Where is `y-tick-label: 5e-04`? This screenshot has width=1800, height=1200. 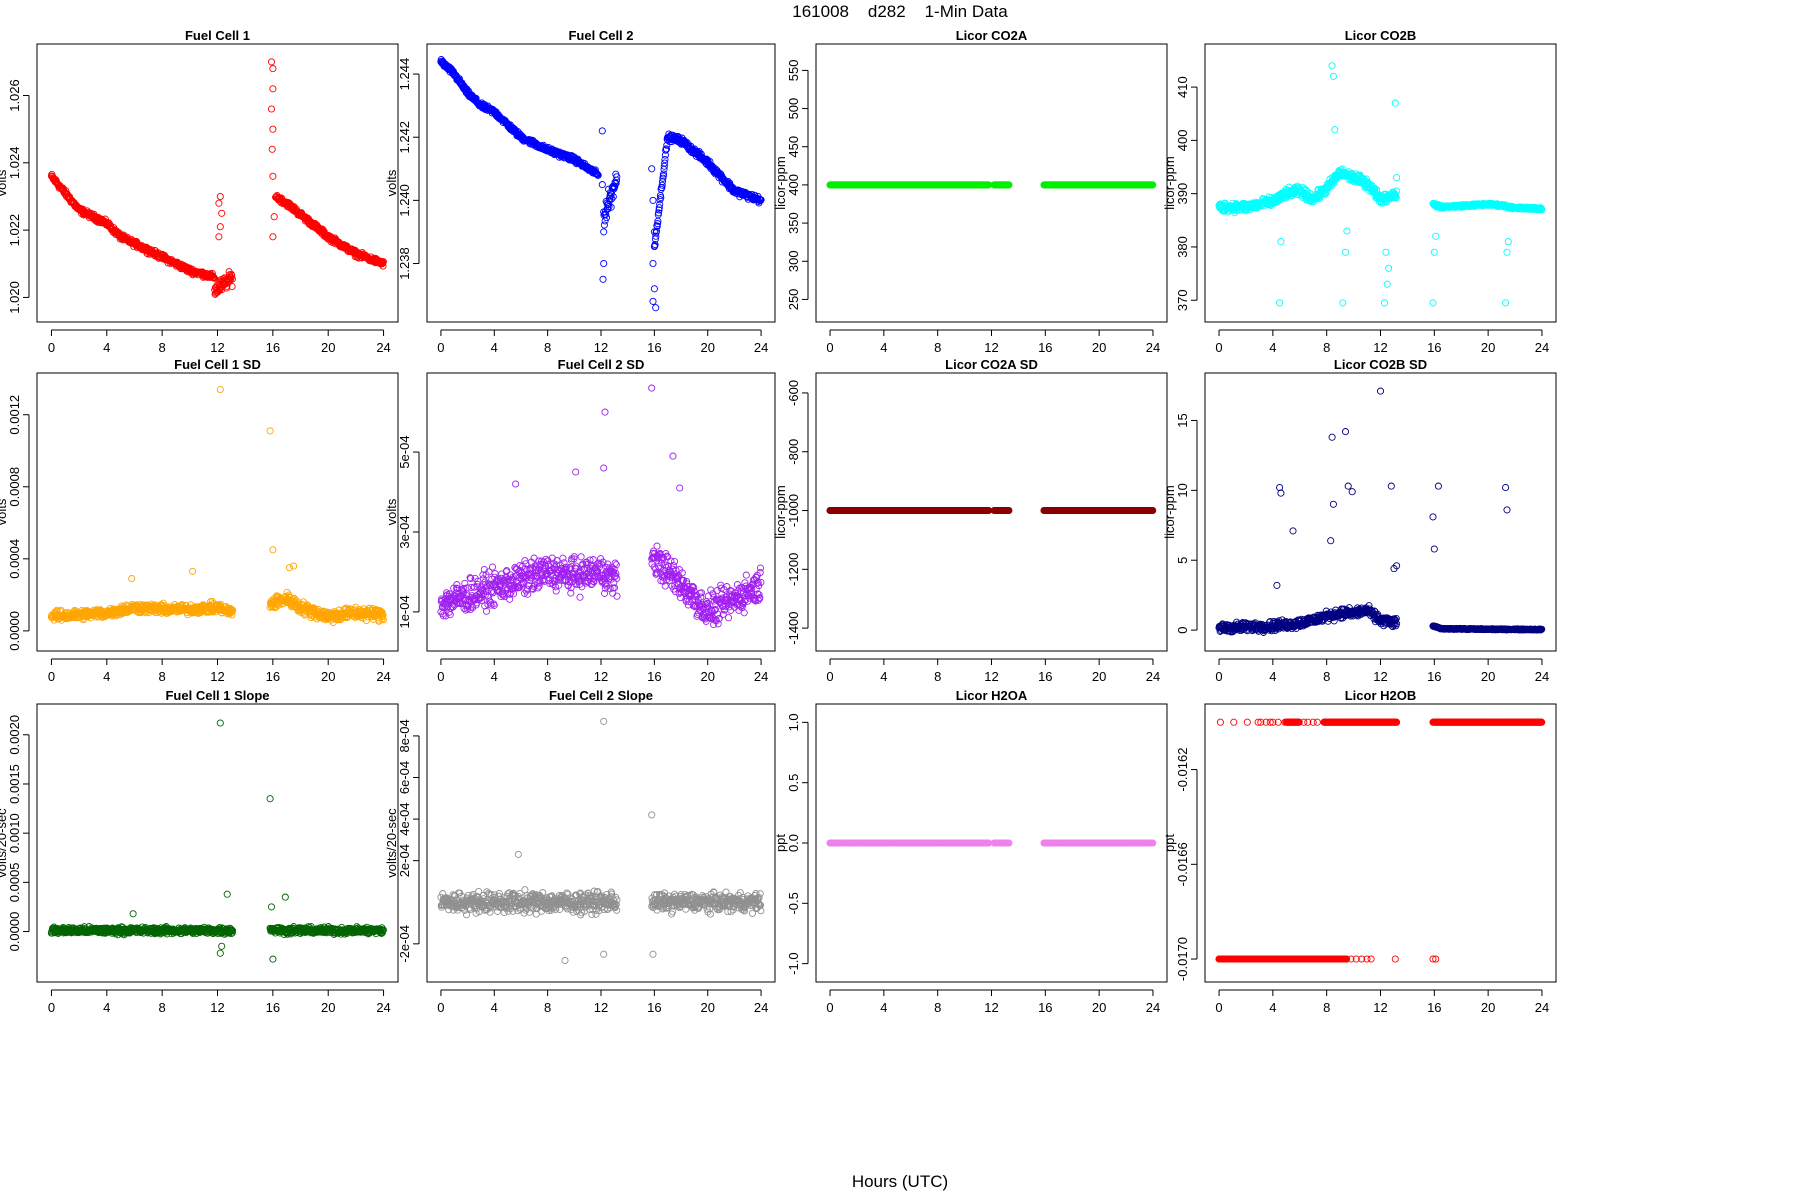
y-tick-label: 5e-04 is located at coordinates (404, 451).